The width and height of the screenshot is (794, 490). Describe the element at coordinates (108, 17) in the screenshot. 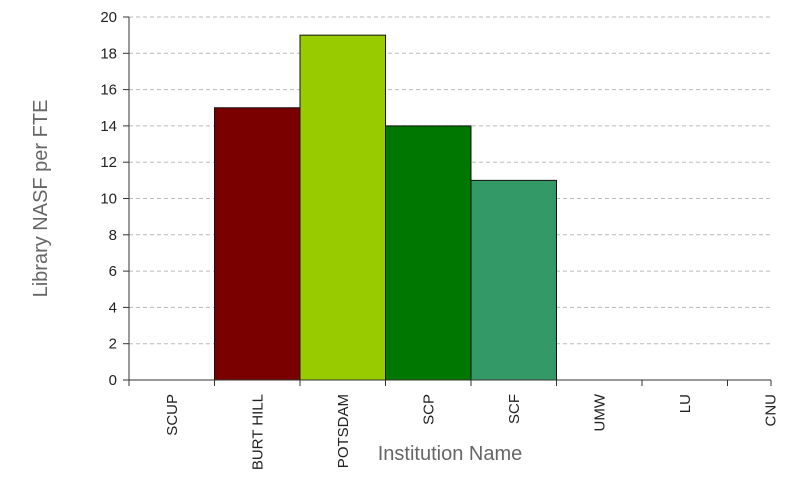

I see `y-tick-label: 20` at that location.